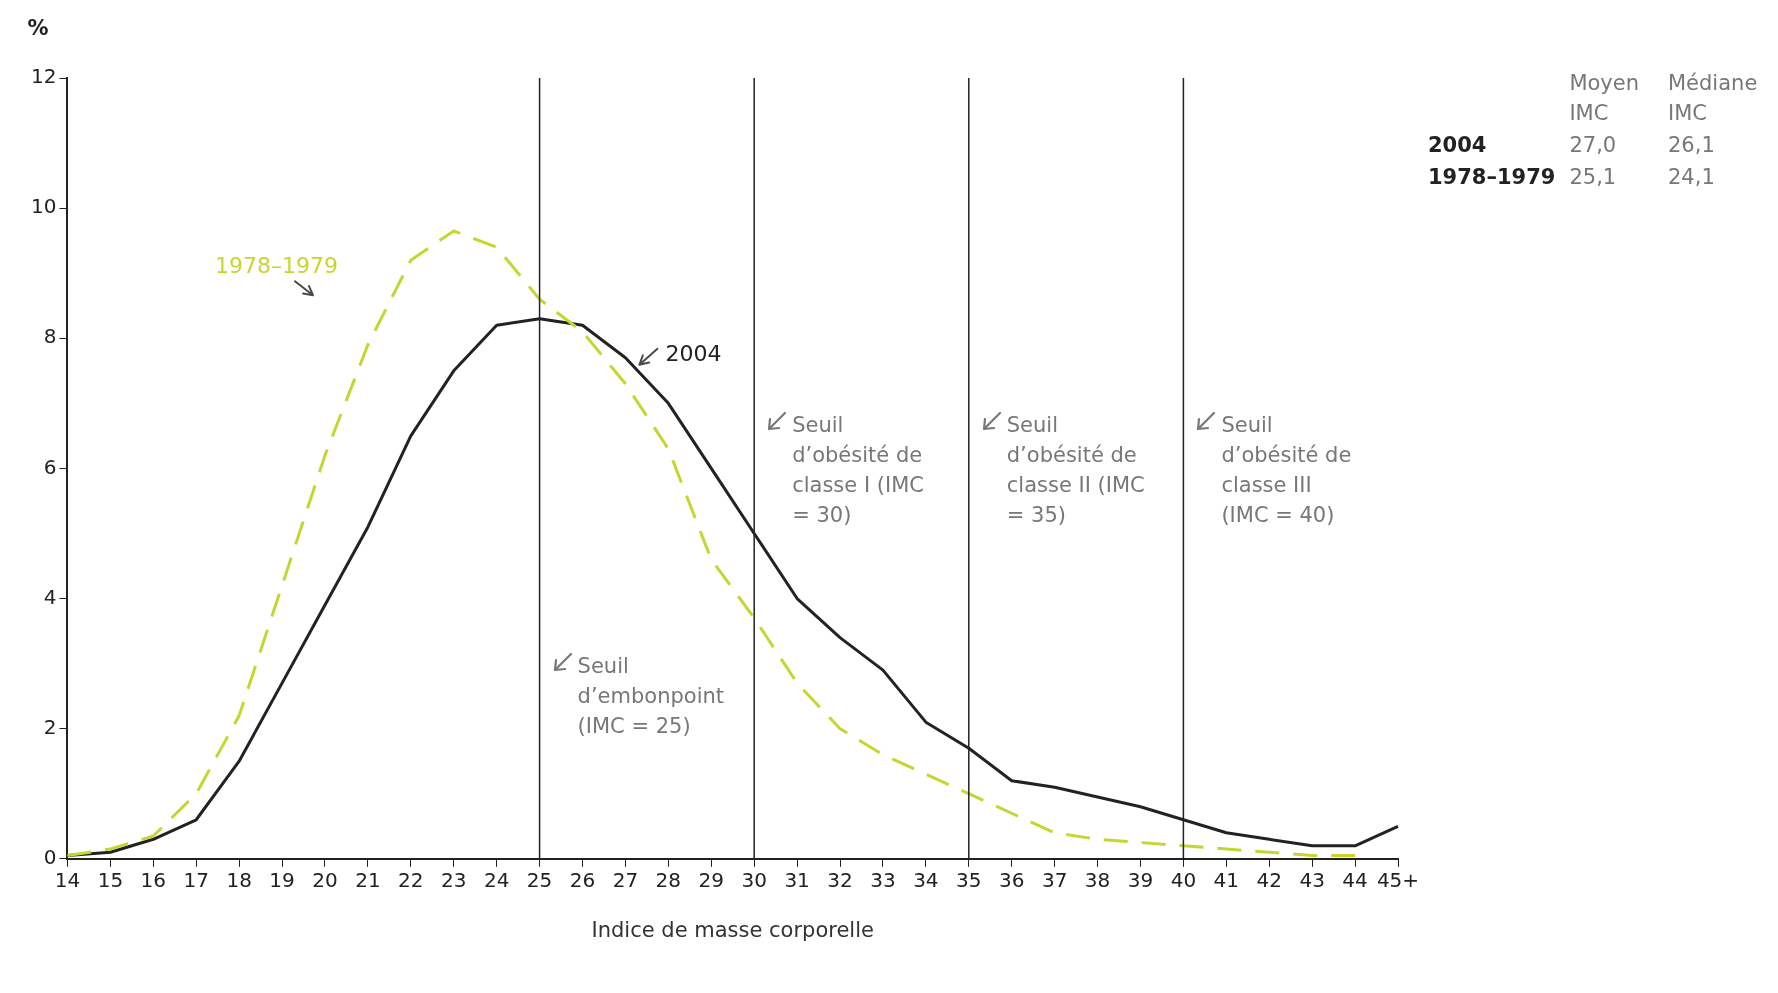 The image size is (1778, 993). I want to click on x-tick-label: 43, so click(1312, 880).